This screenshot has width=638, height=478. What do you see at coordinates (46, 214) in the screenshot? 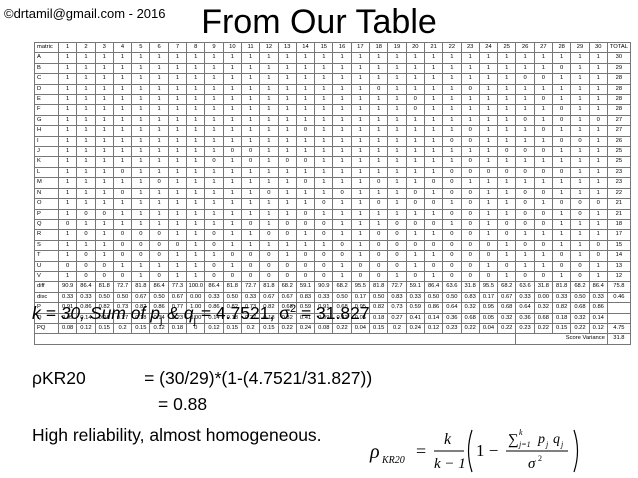
I see `row-label: P` at bounding box center [46, 214].